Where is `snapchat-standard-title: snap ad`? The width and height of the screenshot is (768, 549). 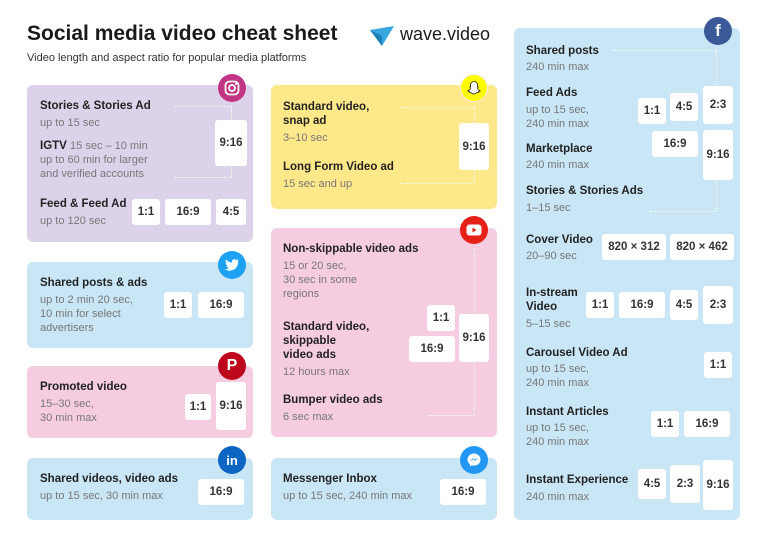 snapchat-standard-title: snap ad is located at coordinates (305, 121).